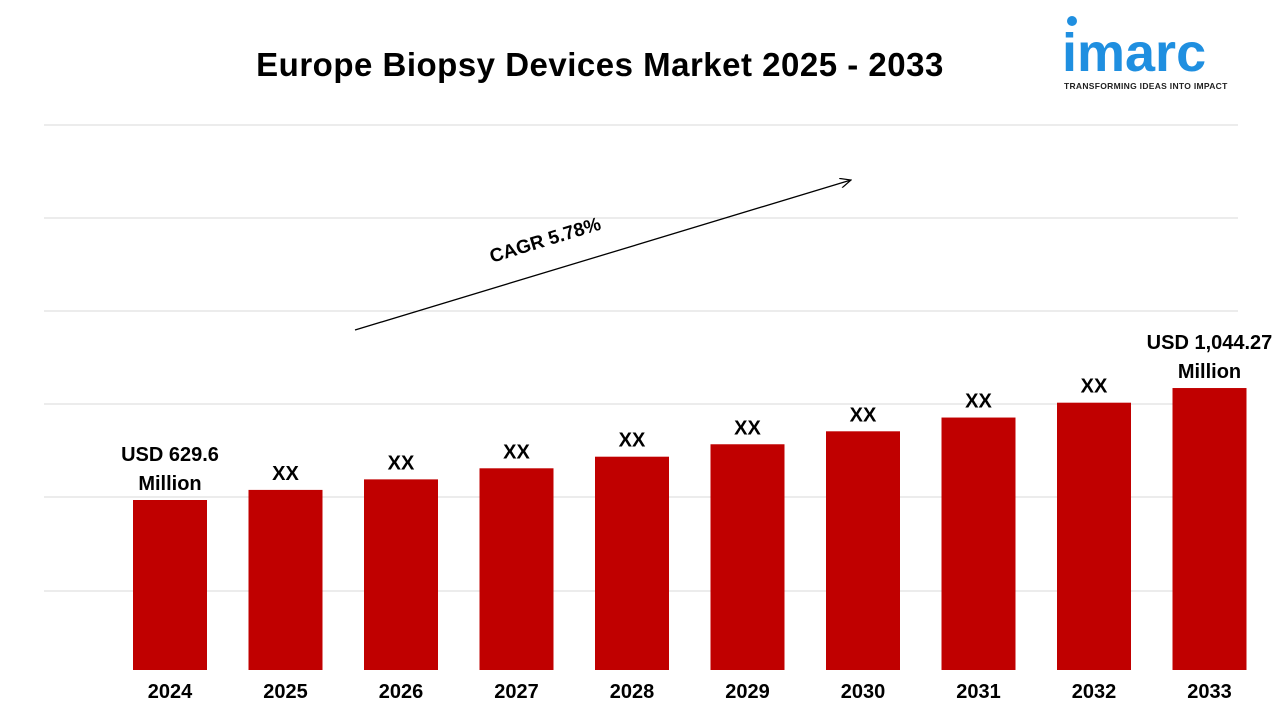  I want to click on x-tick-label: 2026, so click(401, 692).